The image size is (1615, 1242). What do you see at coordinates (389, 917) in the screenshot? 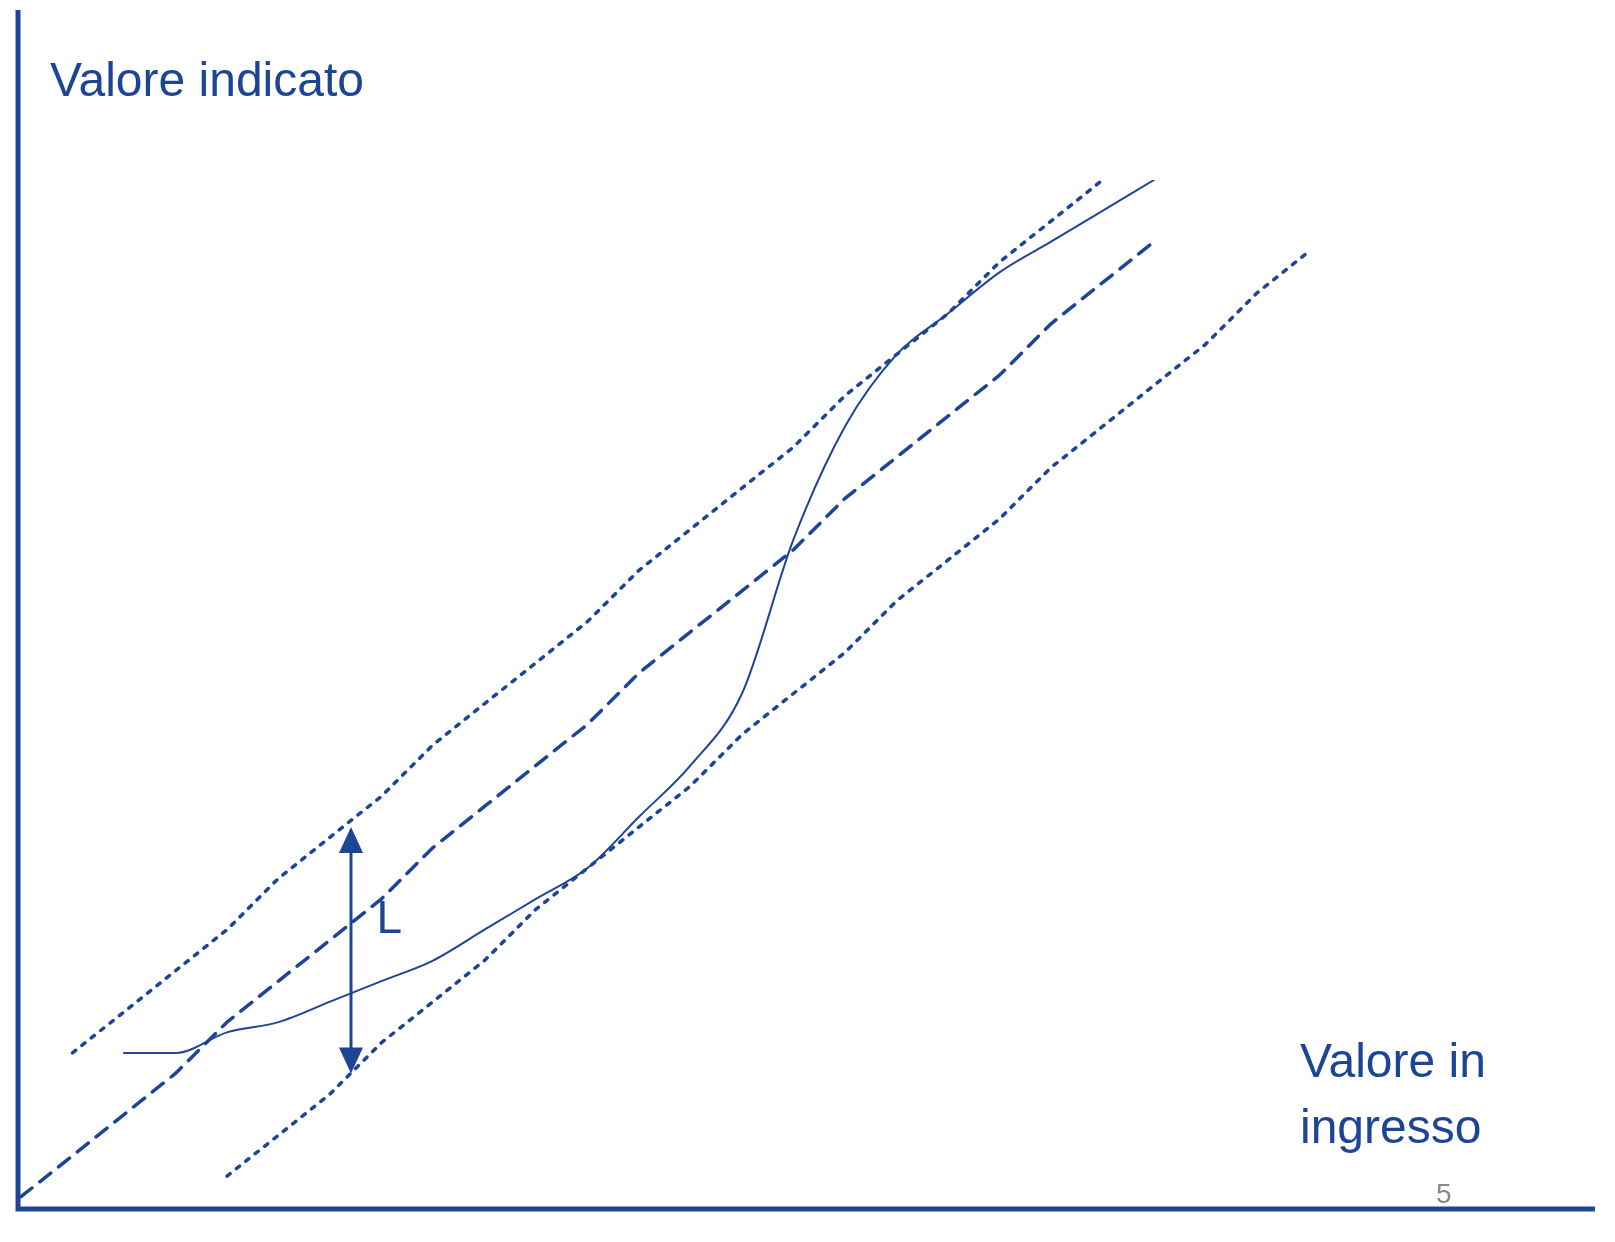
I see `annotation: L` at bounding box center [389, 917].